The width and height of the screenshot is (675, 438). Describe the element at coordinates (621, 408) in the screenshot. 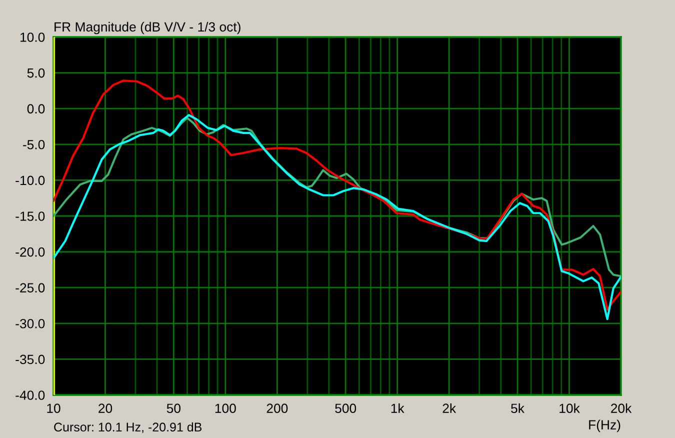

I see `x-tick-label: 20k` at that location.